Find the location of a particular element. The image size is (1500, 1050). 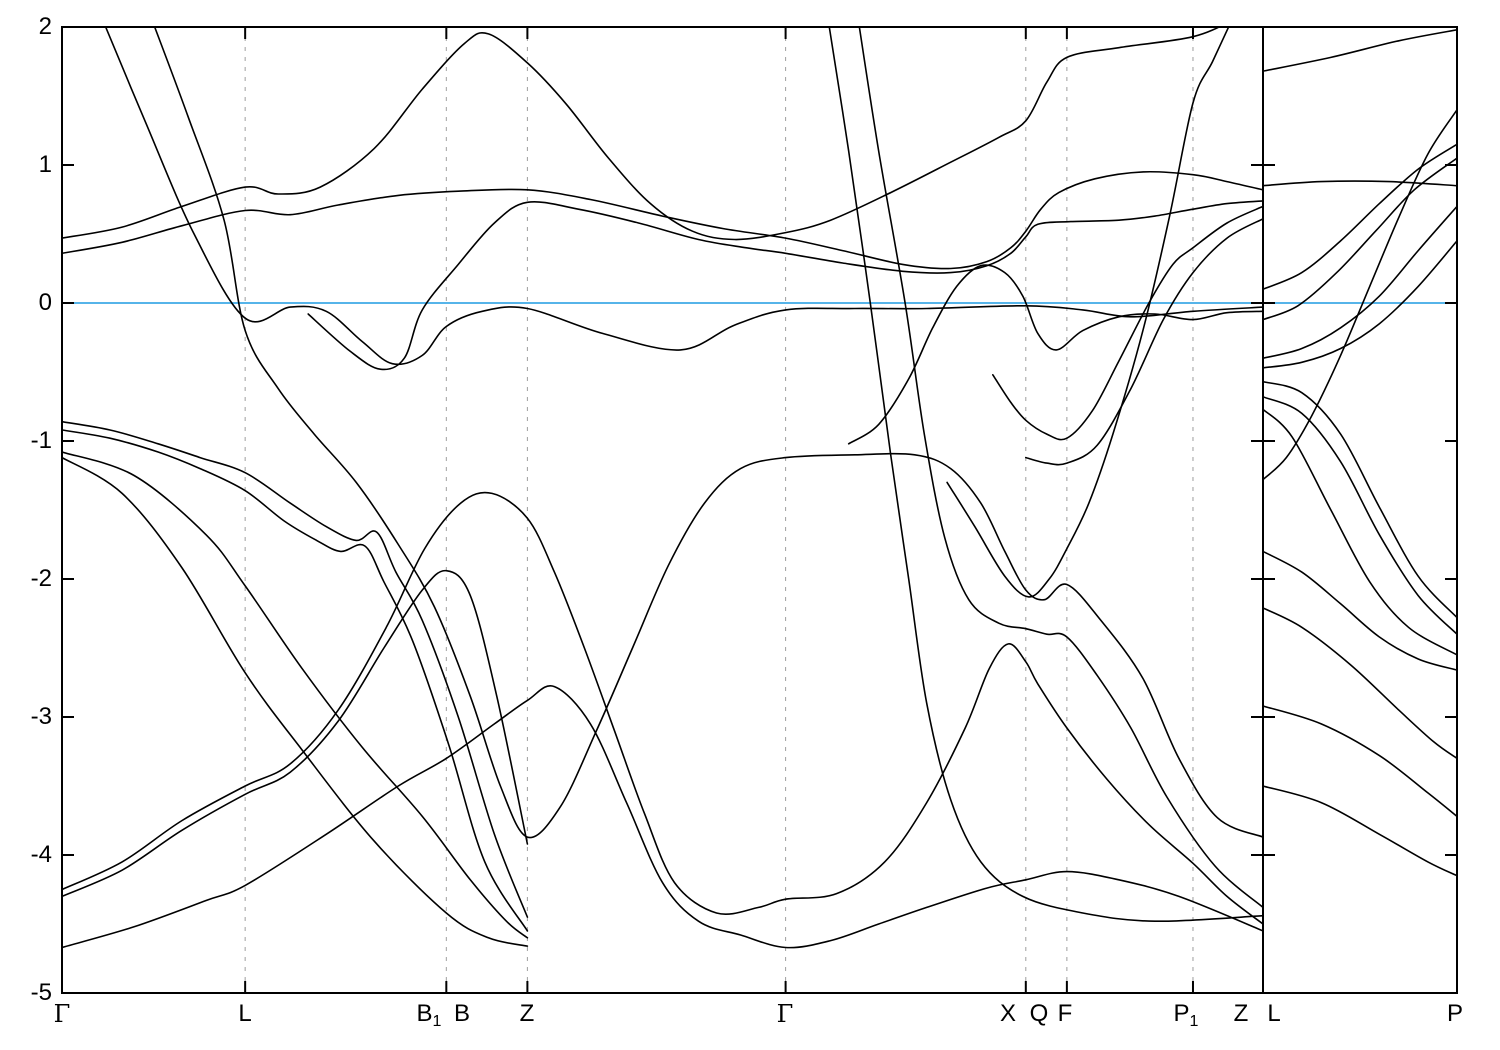

k-point-label-B1: B1 is located at coordinates (429, 1015).